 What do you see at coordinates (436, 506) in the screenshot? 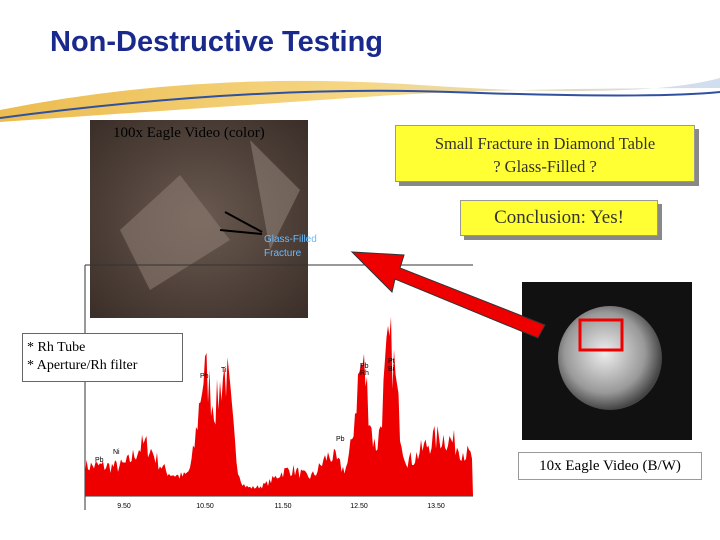
I see `x-tick-label: 13.50` at bounding box center [436, 506].